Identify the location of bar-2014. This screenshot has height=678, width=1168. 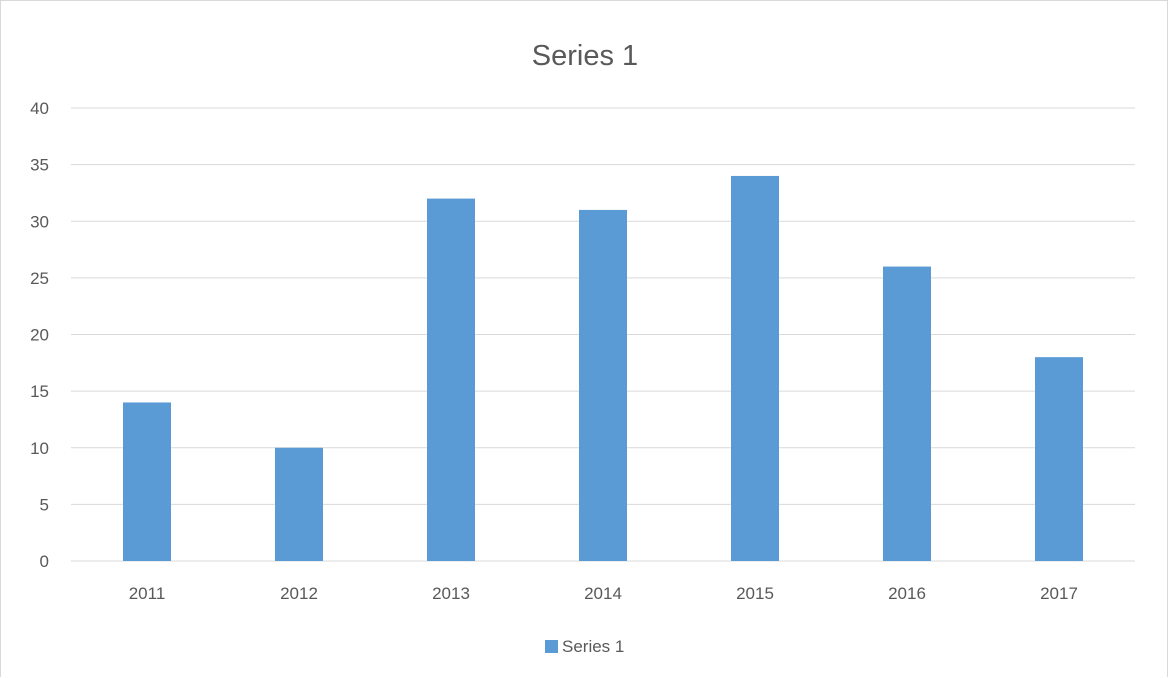
(603, 385).